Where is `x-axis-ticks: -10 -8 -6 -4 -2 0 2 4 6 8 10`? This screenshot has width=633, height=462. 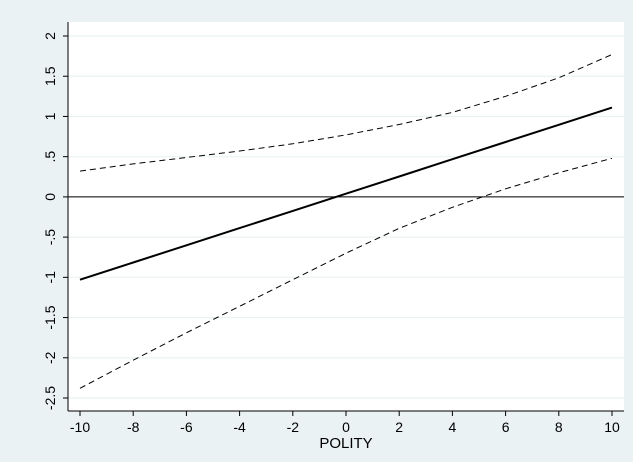
x-axis-ticks: -10 -8 -6 -4 -2 0 2 4 6 8 10 is located at coordinates (345, 423).